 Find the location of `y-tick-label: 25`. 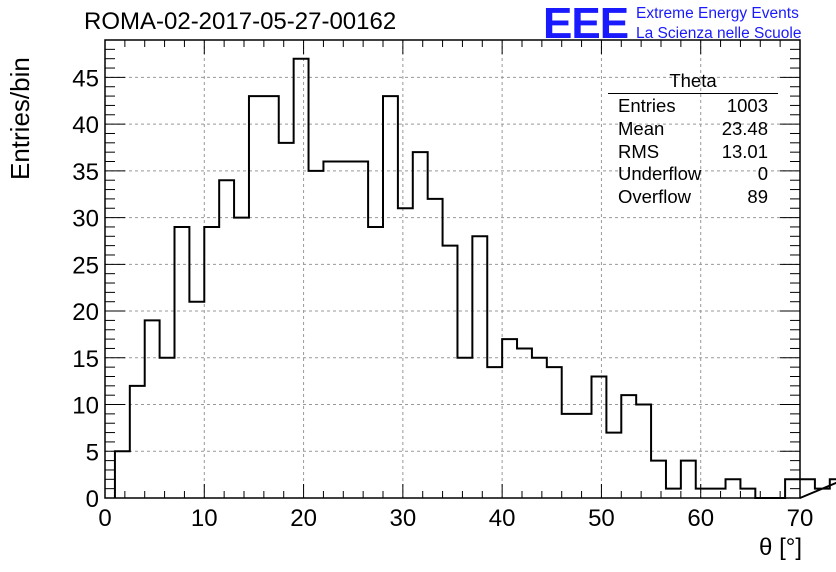

y-tick-label: 25 is located at coordinates (85, 265).